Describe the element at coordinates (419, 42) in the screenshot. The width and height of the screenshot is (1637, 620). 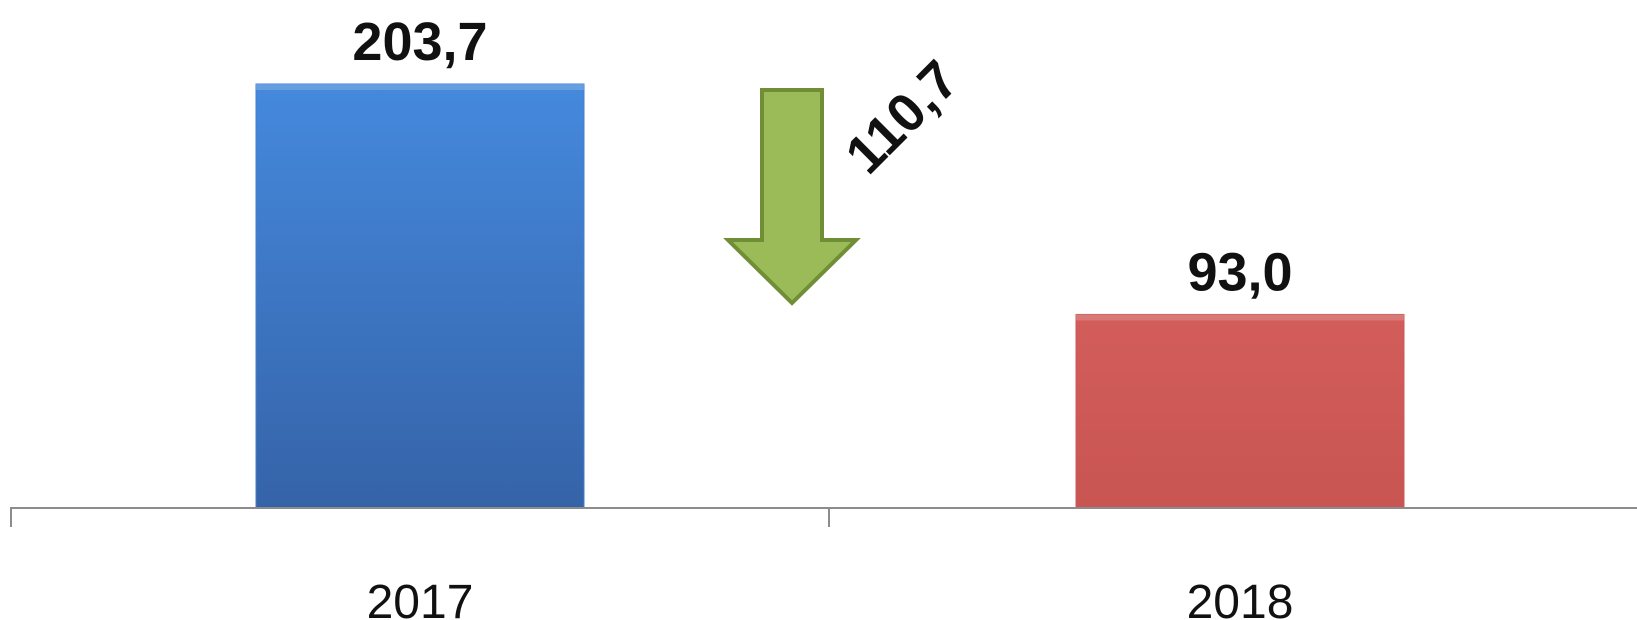
I see `value-label-2017: 203,7` at that location.